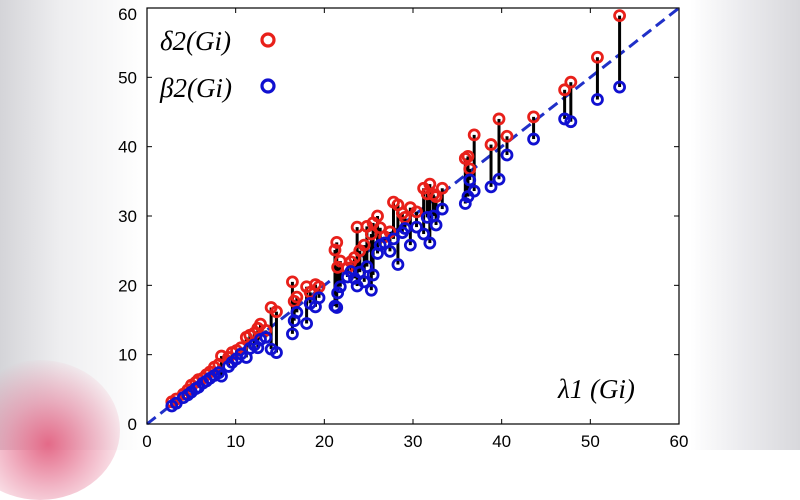 The height and width of the screenshot is (500, 800). What do you see at coordinates (127, 14) in the screenshot?
I see `y-tick-label: 60` at bounding box center [127, 14].